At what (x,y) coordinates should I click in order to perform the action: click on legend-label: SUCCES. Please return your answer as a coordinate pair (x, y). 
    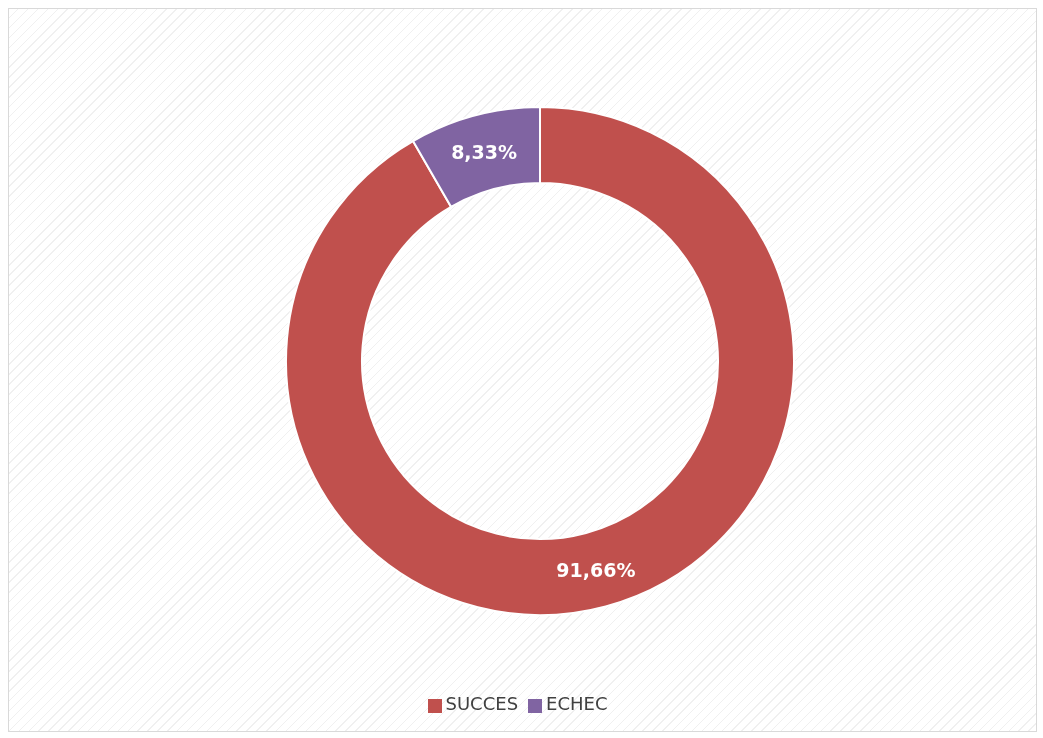
    Looking at the image, I should click on (482, 703).